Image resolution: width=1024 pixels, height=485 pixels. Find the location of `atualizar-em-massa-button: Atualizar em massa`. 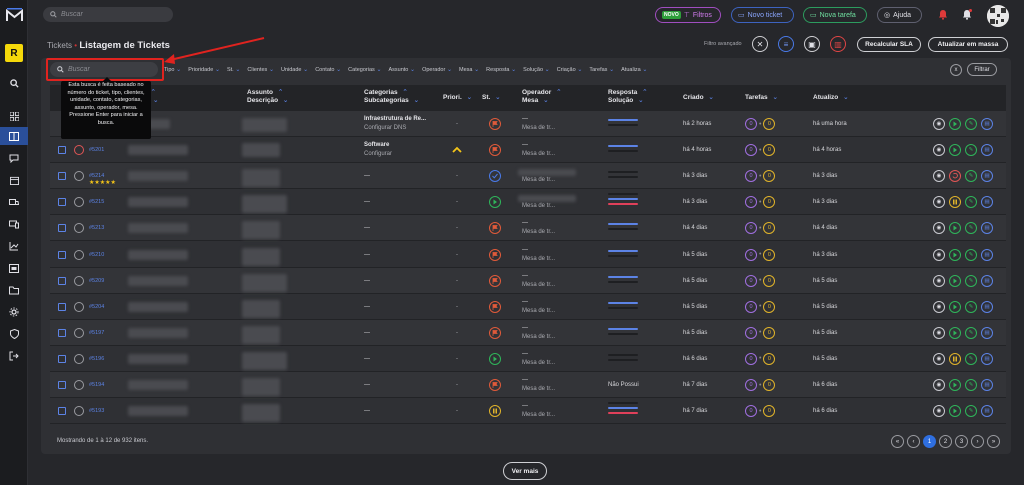

atualizar-em-massa-button: Atualizar em massa is located at coordinates (968, 44).